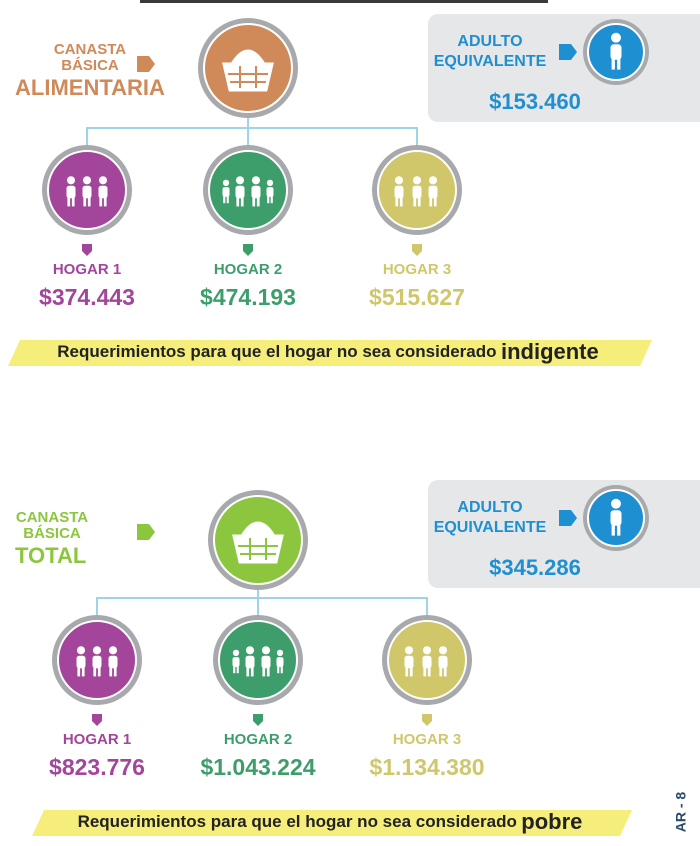 The image size is (700, 846). What do you see at coordinates (535, 101) in the screenshot?
I see `adult-value: $153.460` at bounding box center [535, 101].